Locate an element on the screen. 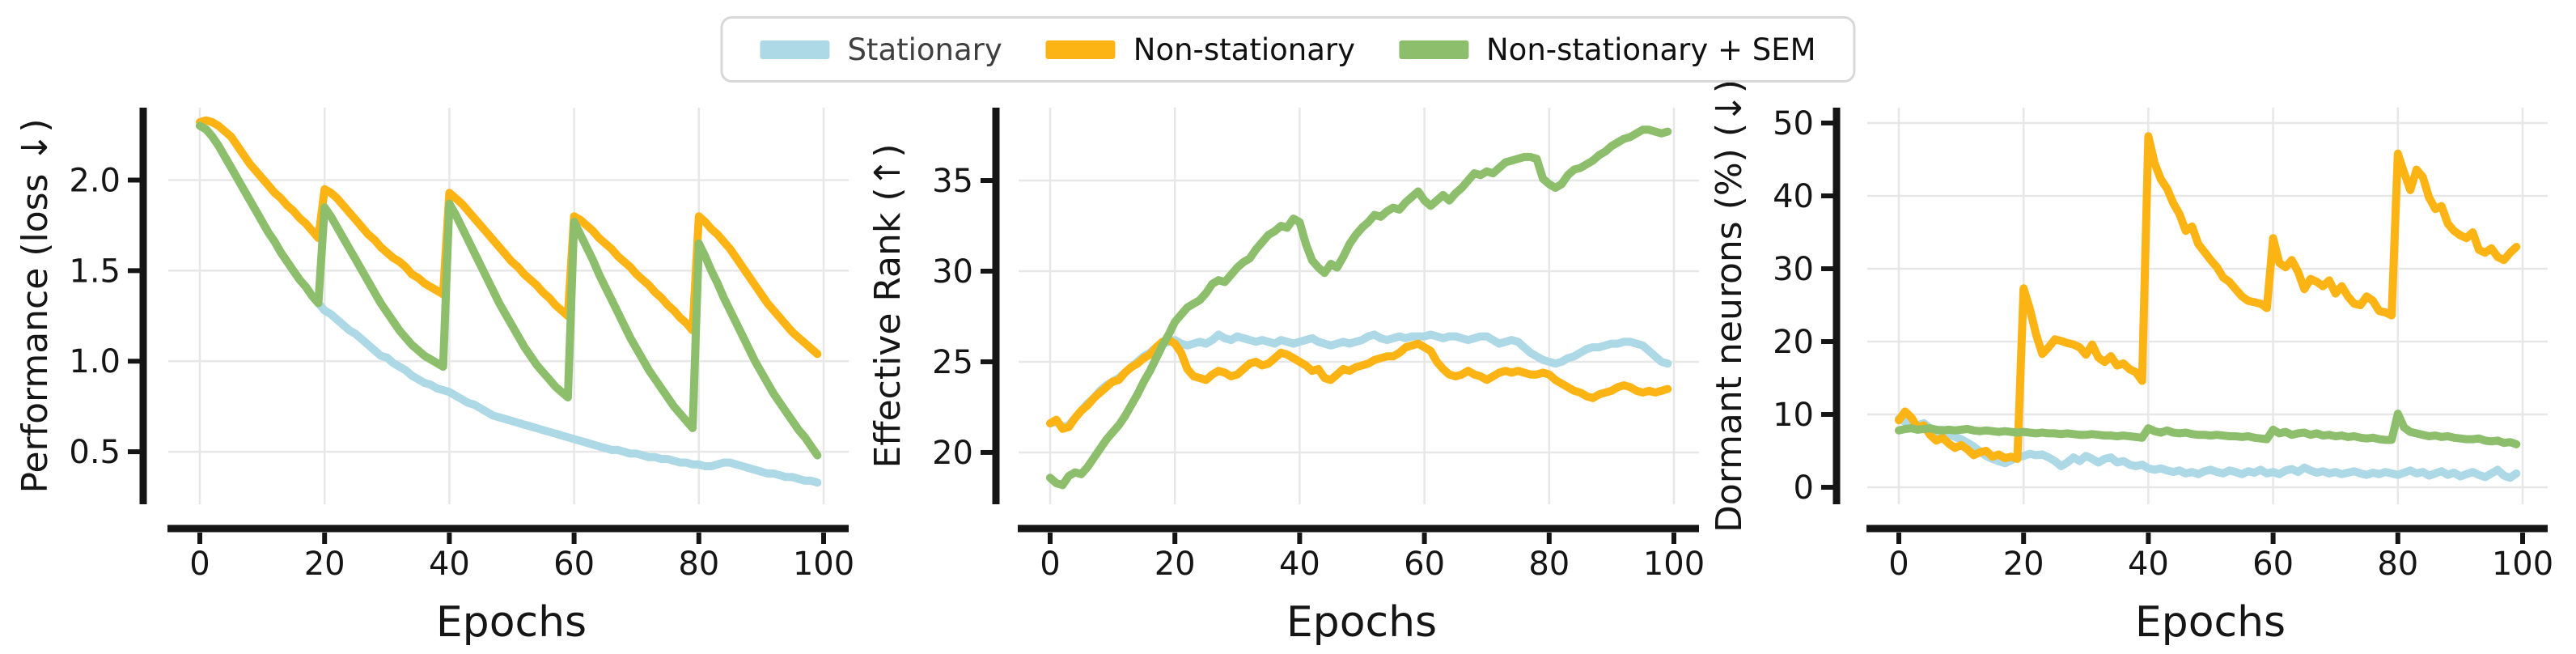  legend-swatch-non-stationary is located at coordinates (1080, 49).